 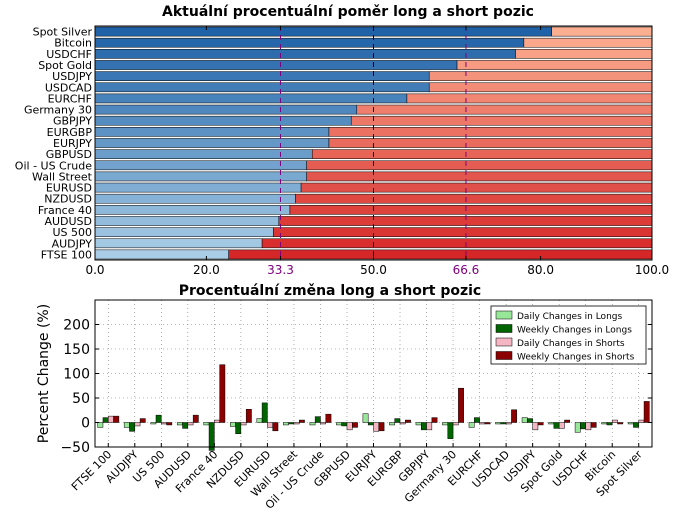 What do you see at coordinates (72, 243) in the screenshot?
I see `category-label: AUDJPY` at bounding box center [72, 243].